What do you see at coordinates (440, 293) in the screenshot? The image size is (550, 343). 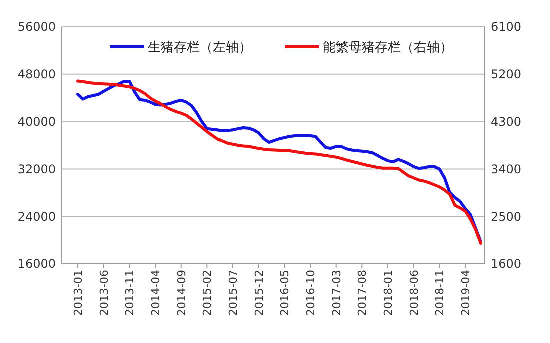 I see `x-tick-label: 2018-11` at bounding box center [440, 293].